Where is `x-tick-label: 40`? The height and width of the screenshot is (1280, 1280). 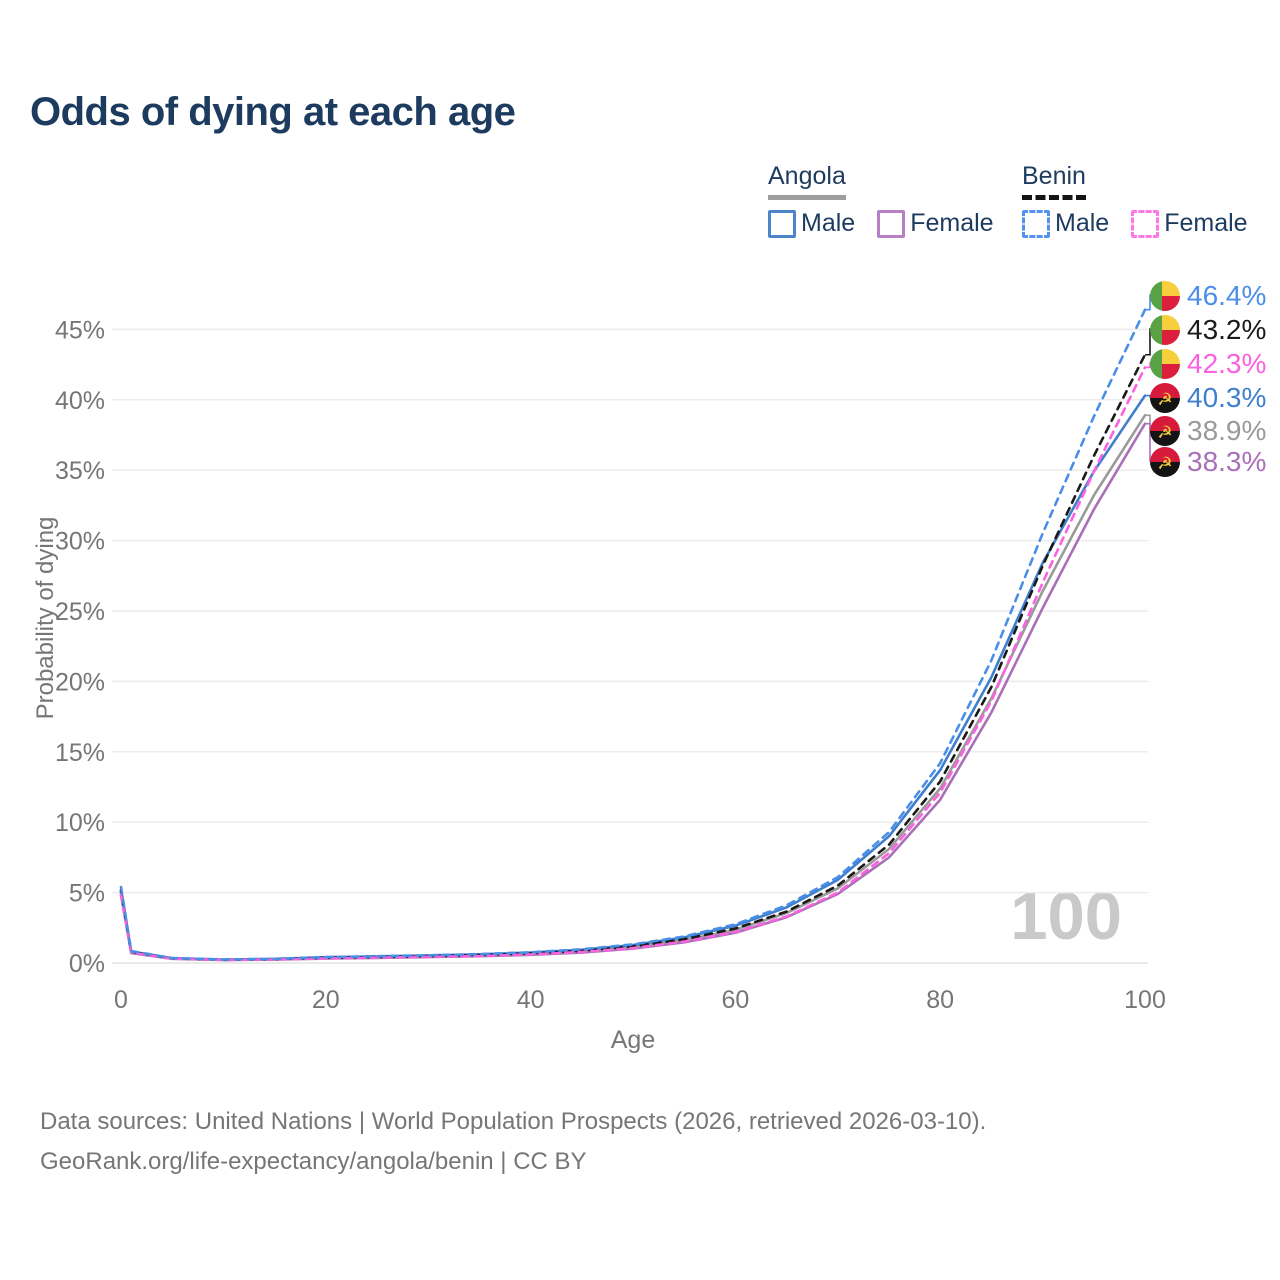
x-tick-label: 40 is located at coordinates (531, 1000).